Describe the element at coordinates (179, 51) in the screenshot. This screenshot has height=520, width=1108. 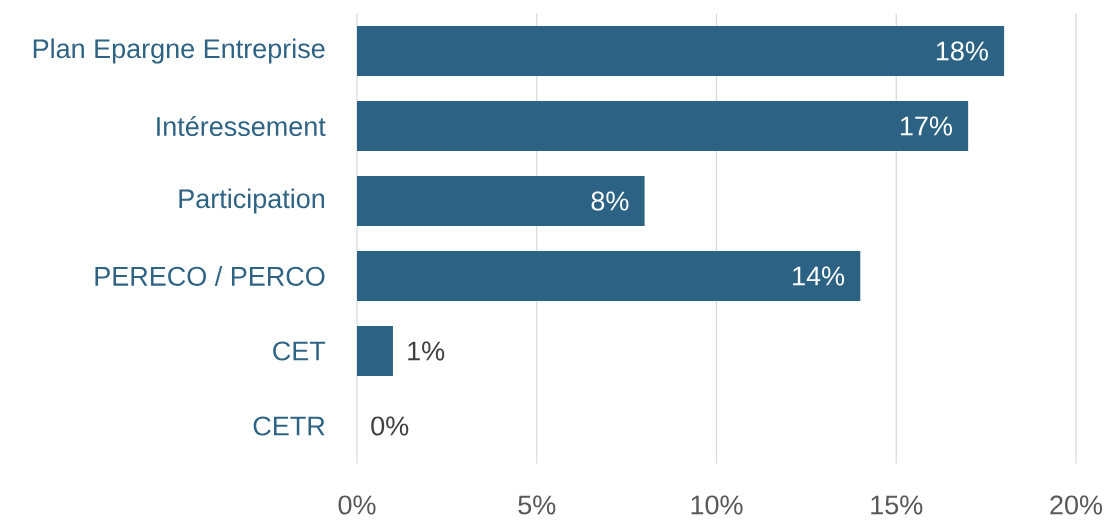
I see `y-tick-label: Plan Epargne Entreprise` at that location.